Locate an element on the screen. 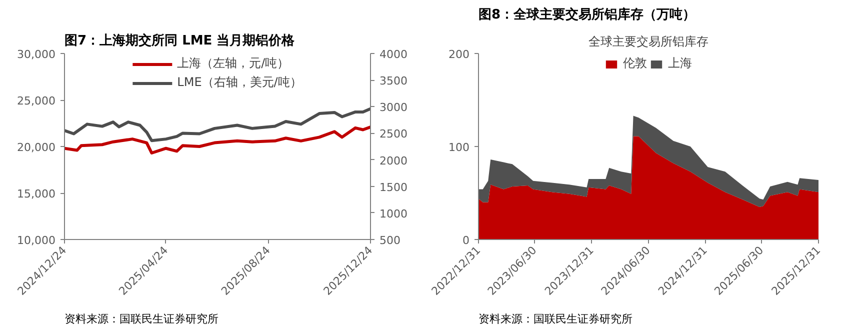  chart-title: 图7：上海期交所同 LME 当月期铝价格 is located at coordinates (180, 40).